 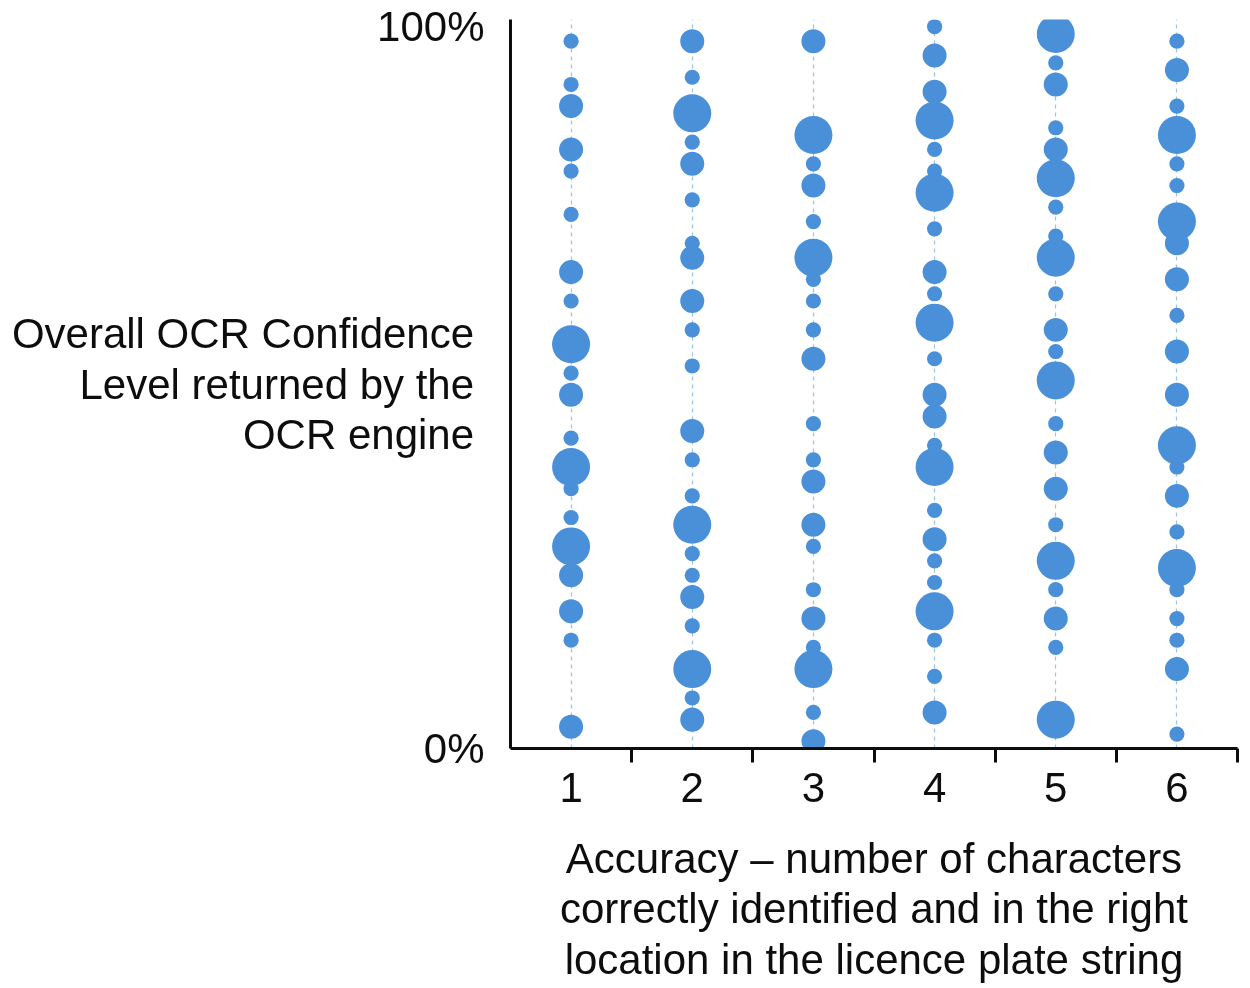 What do you see at coordinates (571, 787) in the screenshot?
I see `x-tick-label: 1` at bounding box center [571, 787].